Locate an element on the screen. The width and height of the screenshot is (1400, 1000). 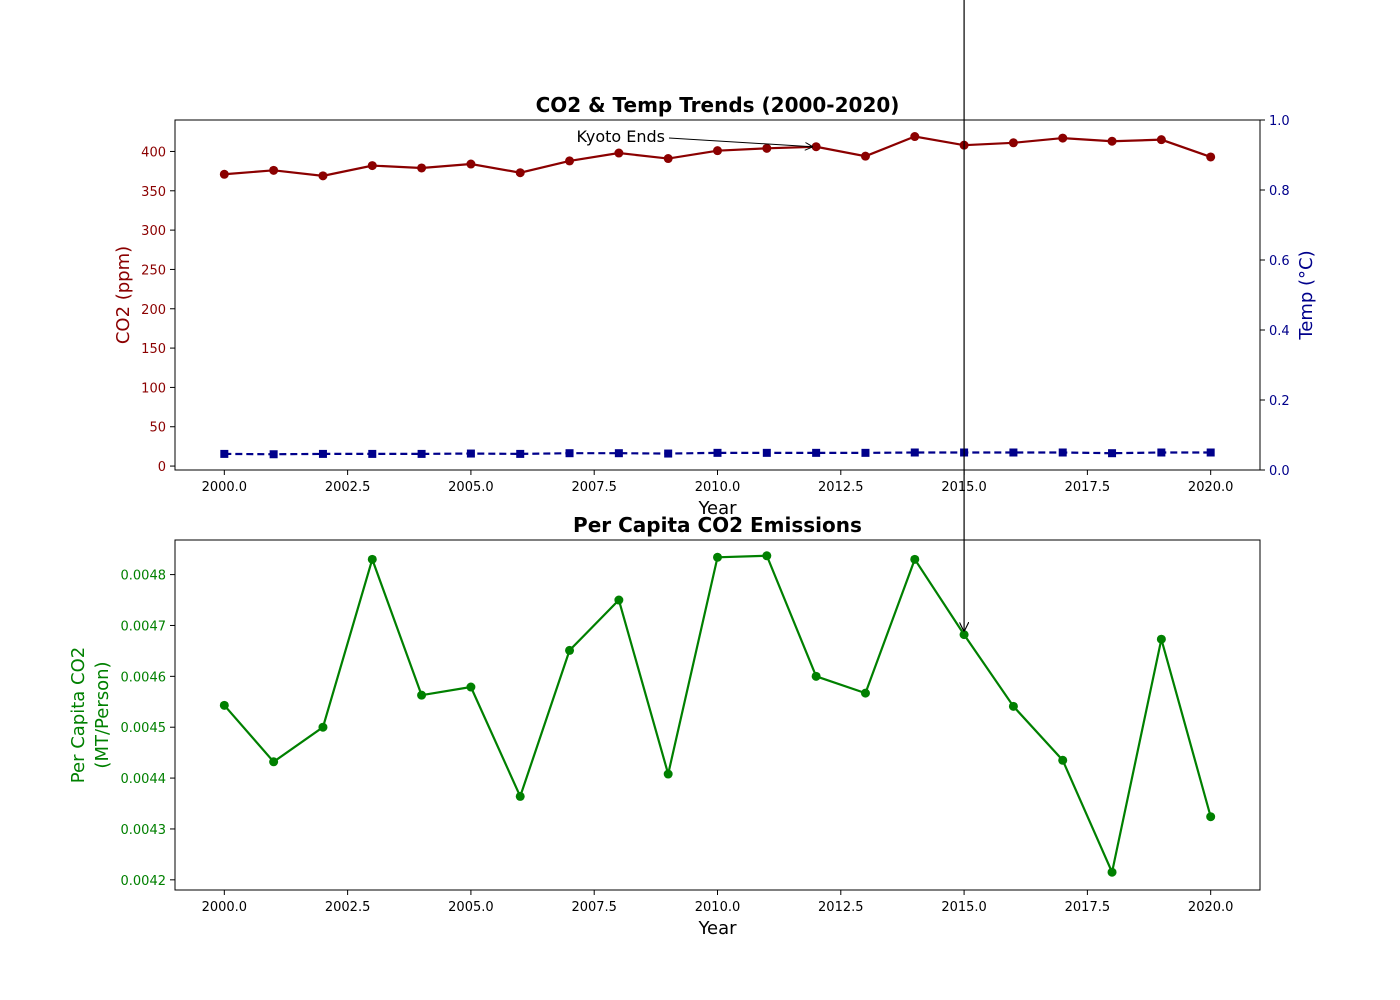
top-y-tick-label: 100 is located at coordinates (153, 388).